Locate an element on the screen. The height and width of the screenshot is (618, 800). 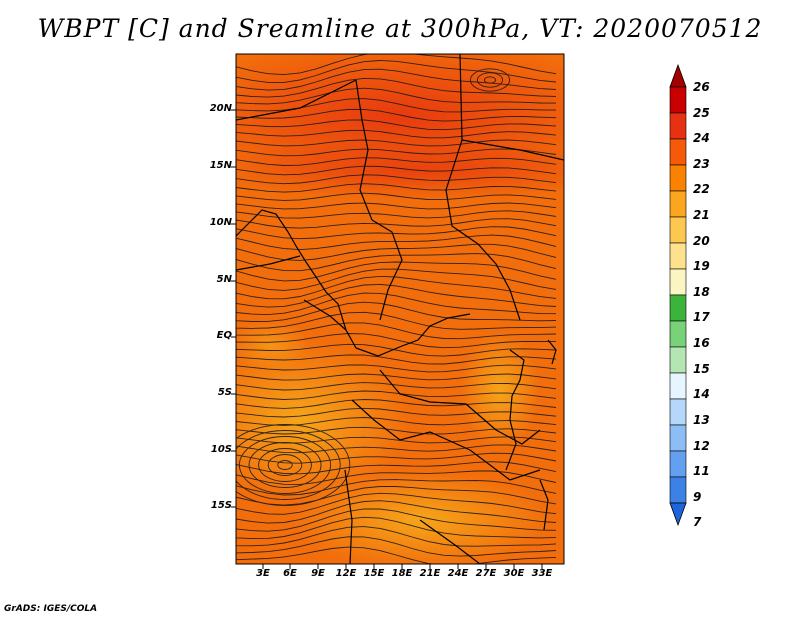
lat-label: 5N is located at coordinates (224, 279).